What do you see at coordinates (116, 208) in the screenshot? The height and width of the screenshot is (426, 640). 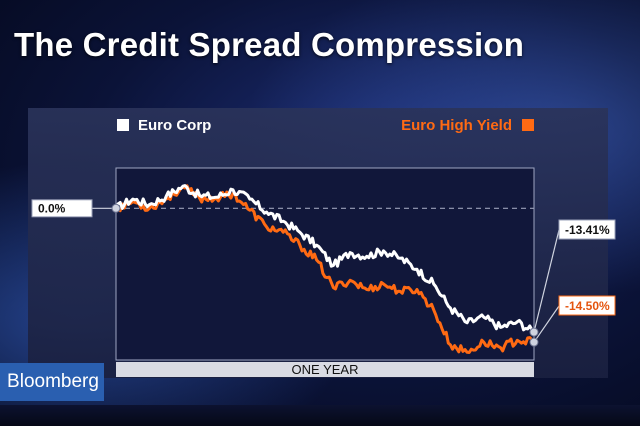 I see `start-point-marker` at bounding box center [116, 208].